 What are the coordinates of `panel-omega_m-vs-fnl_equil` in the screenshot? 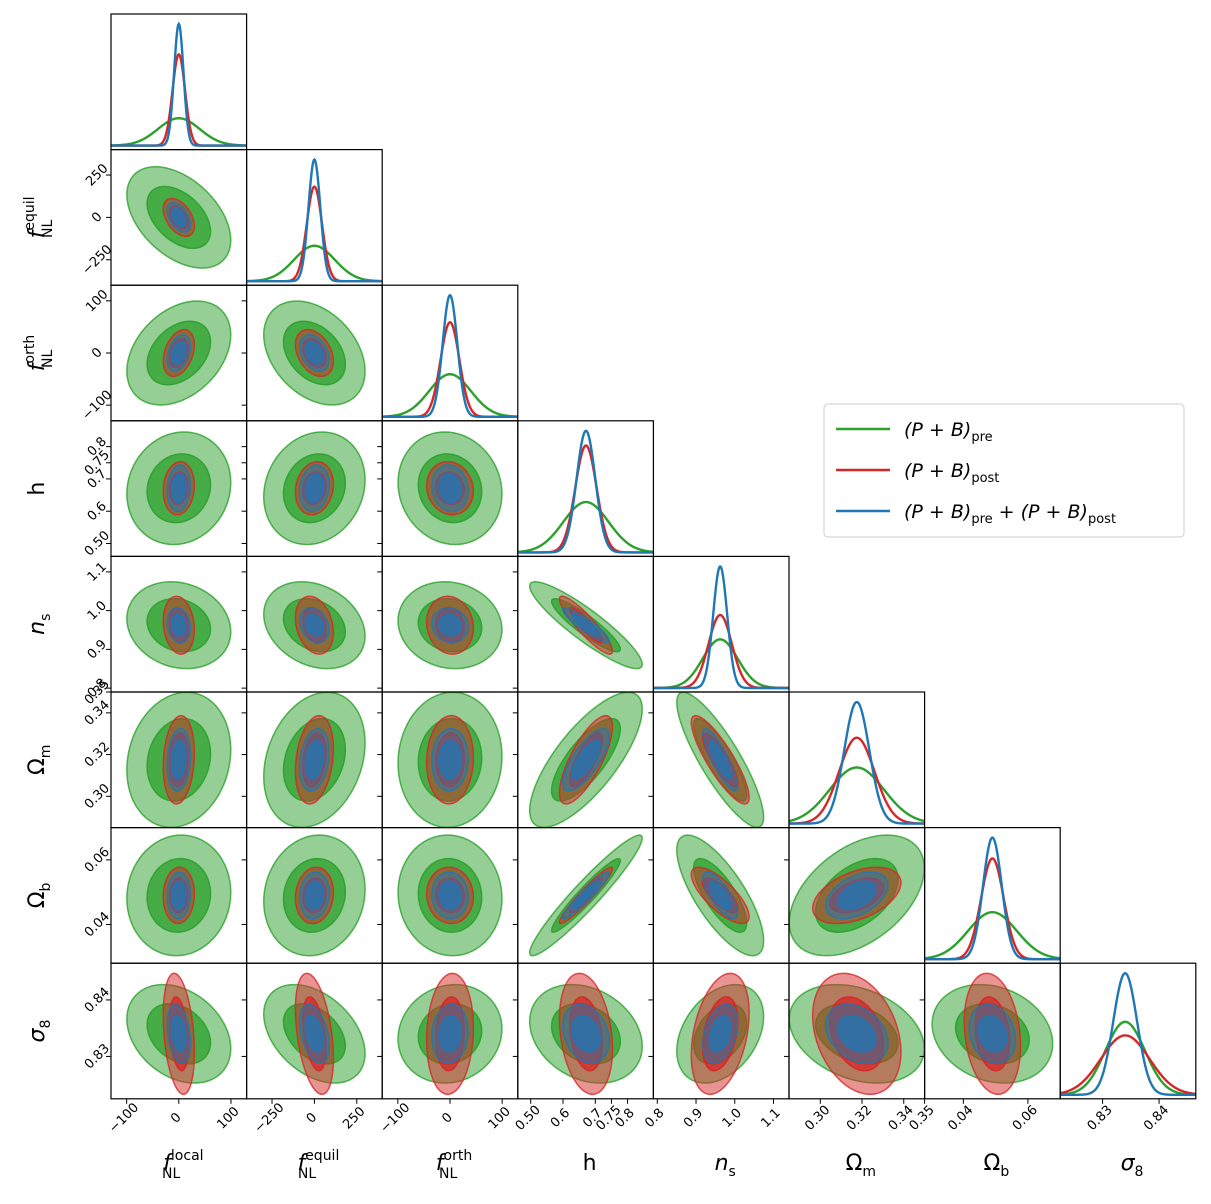 It's located at (312, 760).